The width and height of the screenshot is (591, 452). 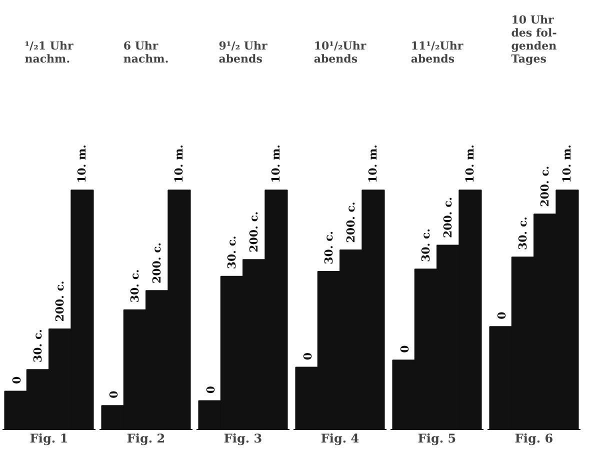 What do you see at coordinates (146, 53) in the screenshot?
I see `chart-title: 6 Uhr nachm.` at bounding box center [146, 53].